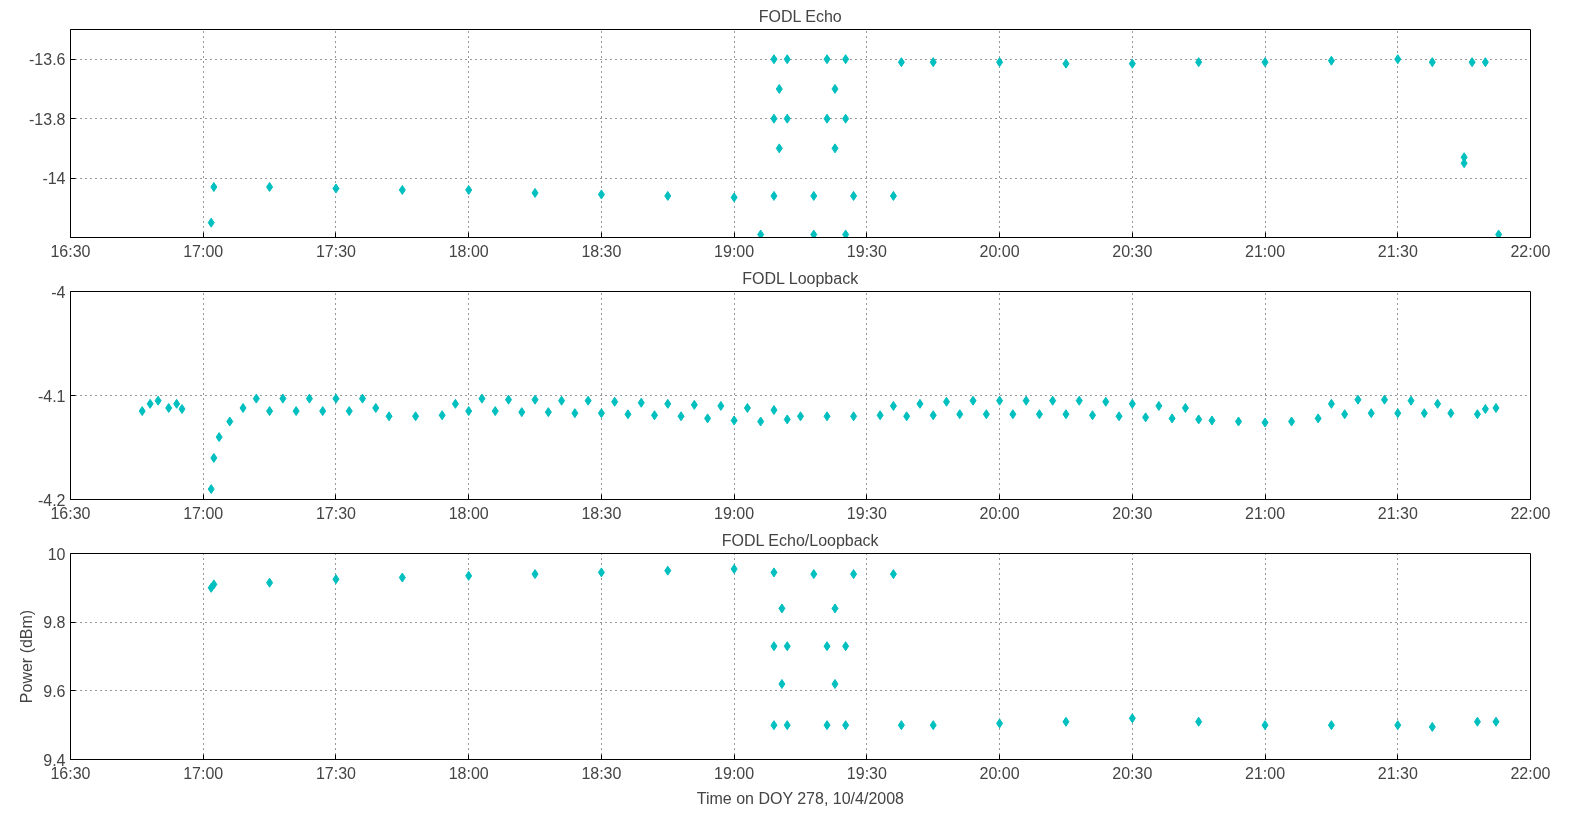 This screenshot has width=1572, height=817. Describe the element at coordinates (1132, 773) in the screenshot. I see `x-tick-label: 20:30` at that location.